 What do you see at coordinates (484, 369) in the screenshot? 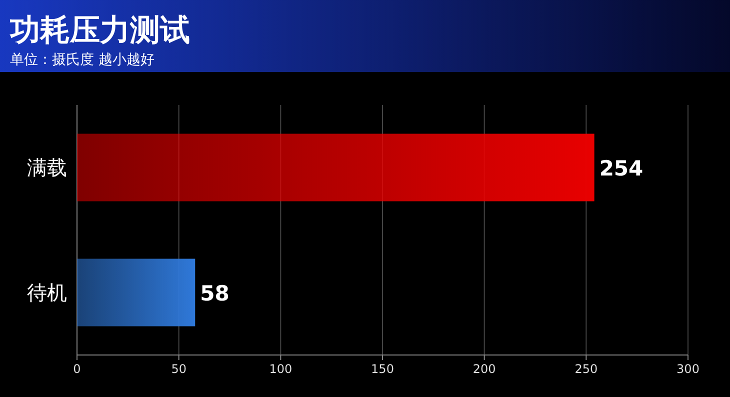
I see `x-tick-label: 200` at bounding box center [484, 369].